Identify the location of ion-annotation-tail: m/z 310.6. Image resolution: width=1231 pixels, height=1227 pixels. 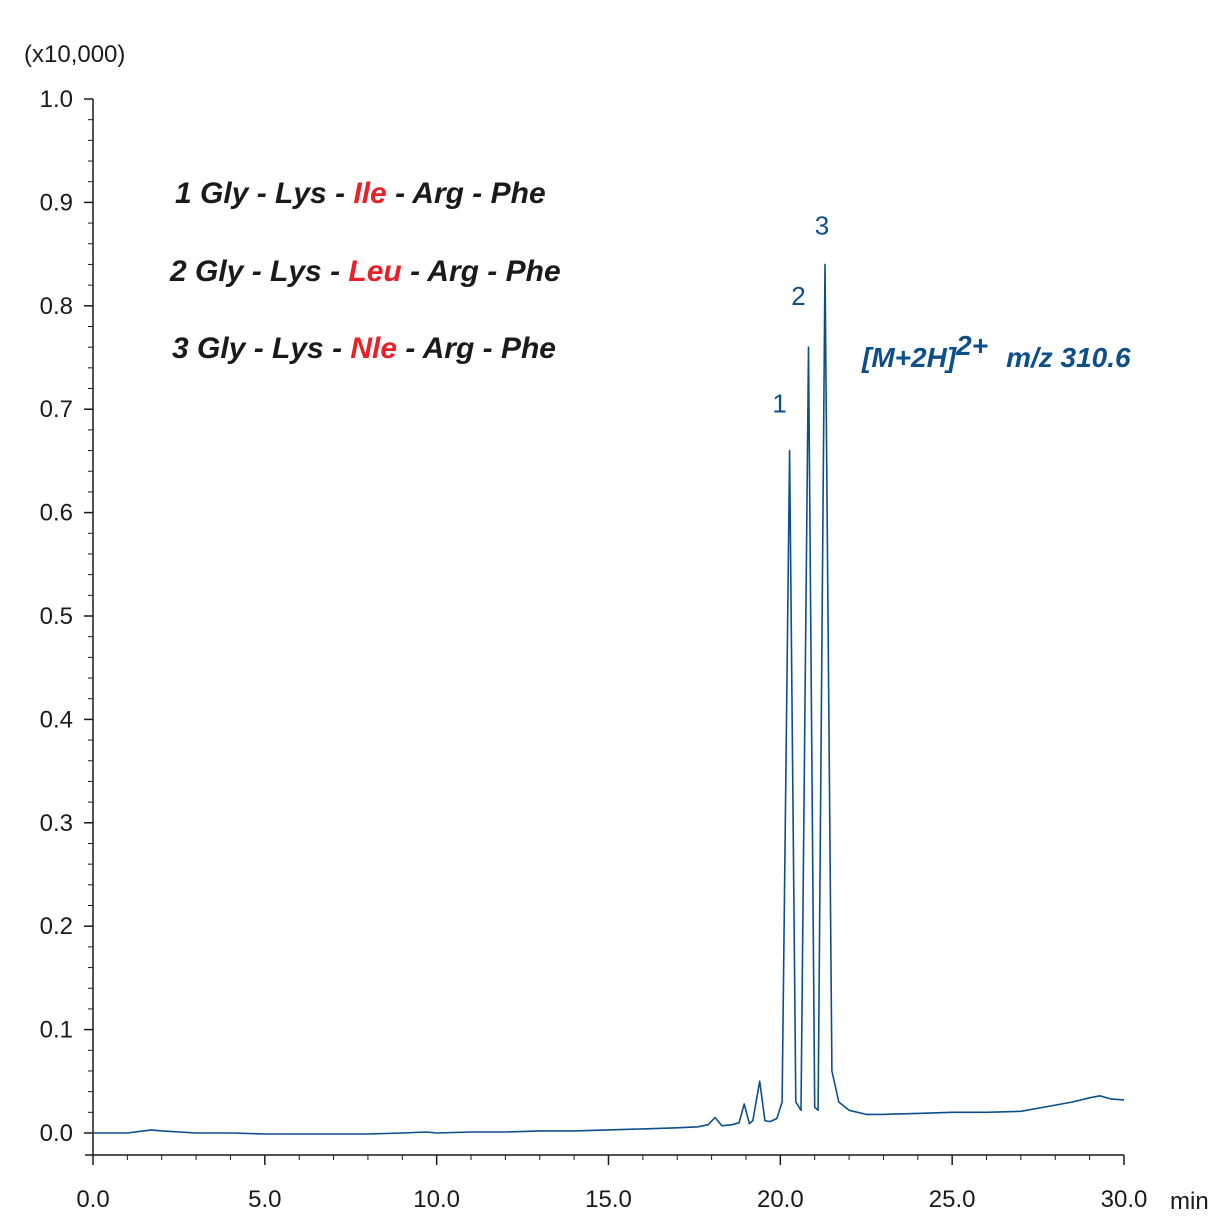
(1068, 357).